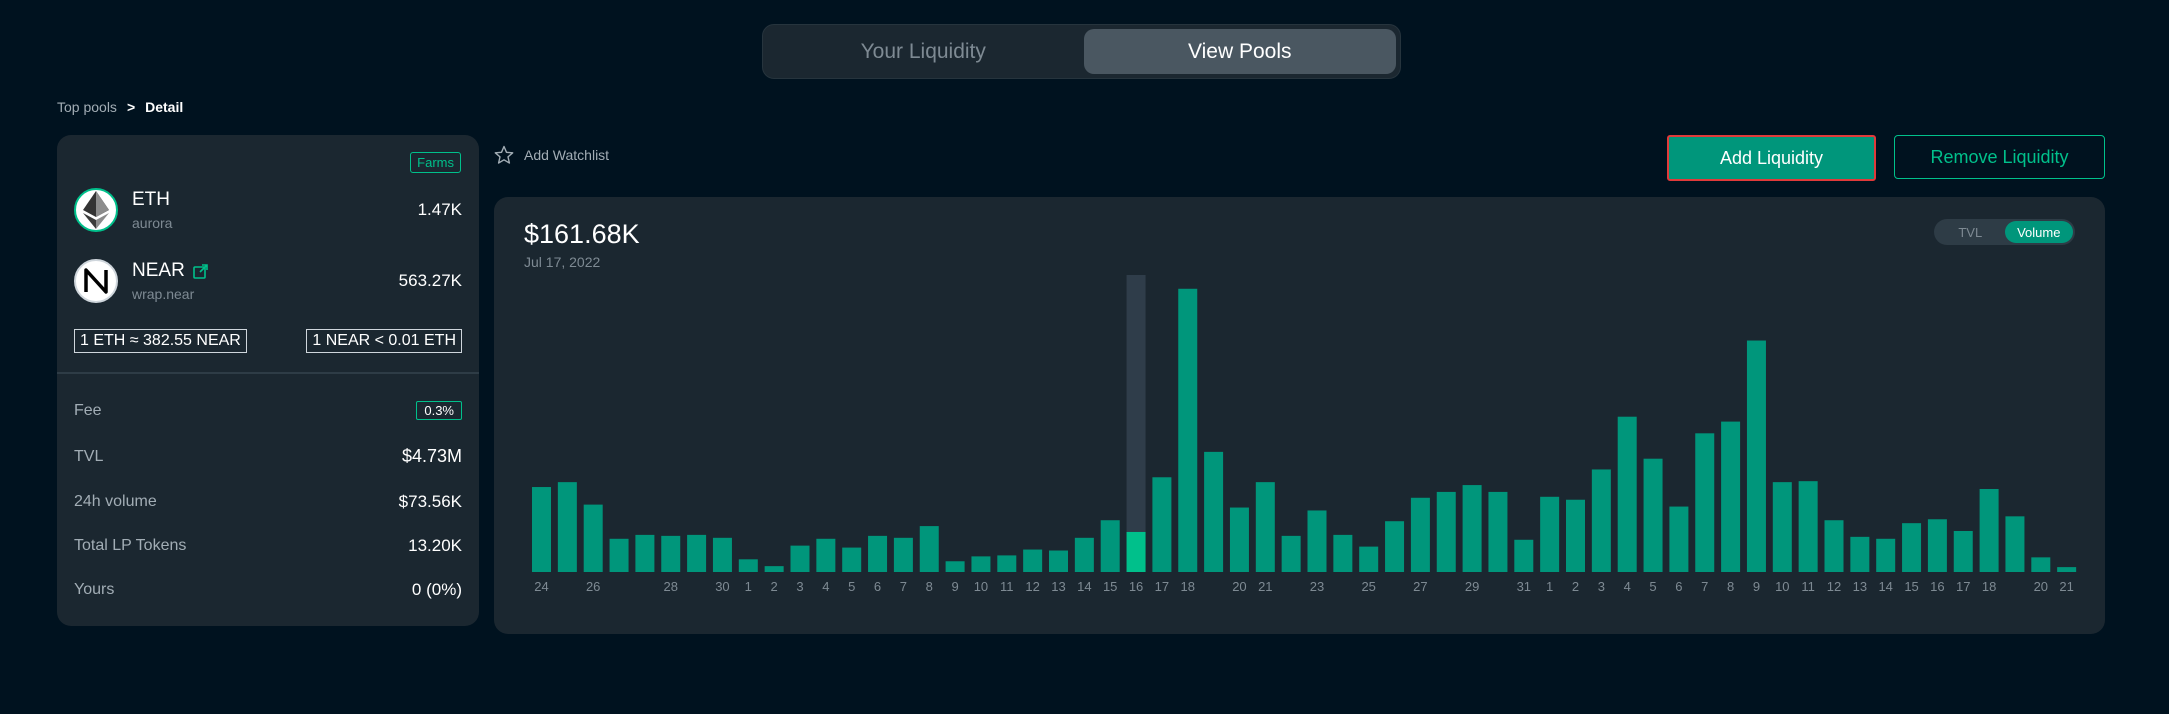 The image size is (2169, 714). I want to click on token-address: aurora, so click(152, 223).